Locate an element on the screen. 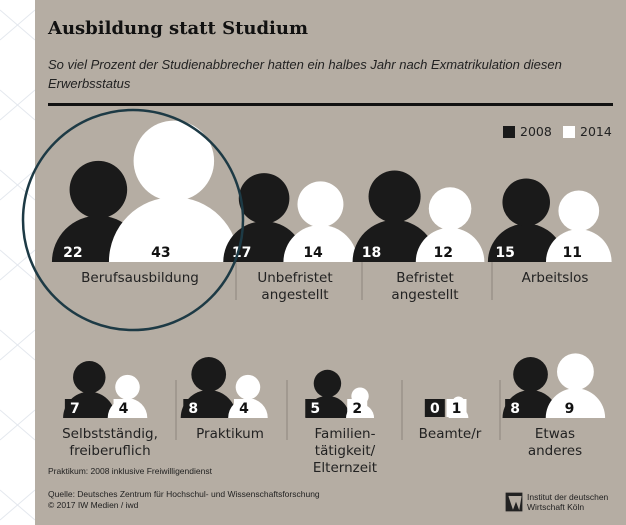 This screenshot has width=626, height=525. logo-text: Institut der deutschen is located at coordinates (568, 497).